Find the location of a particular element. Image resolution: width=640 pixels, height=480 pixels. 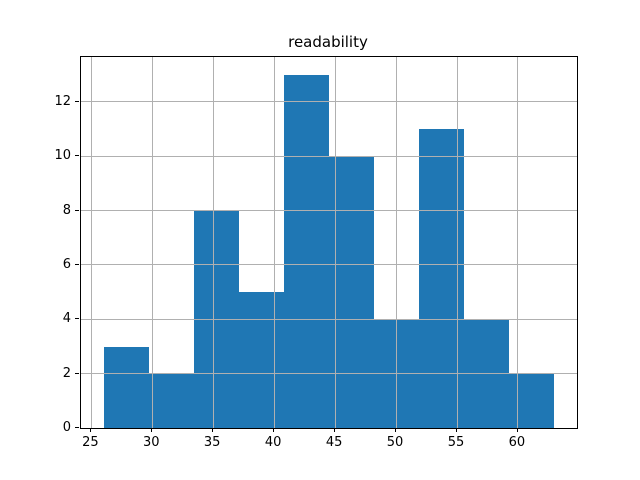

y-tick-label: 0 is located at coordinates (66, 427).